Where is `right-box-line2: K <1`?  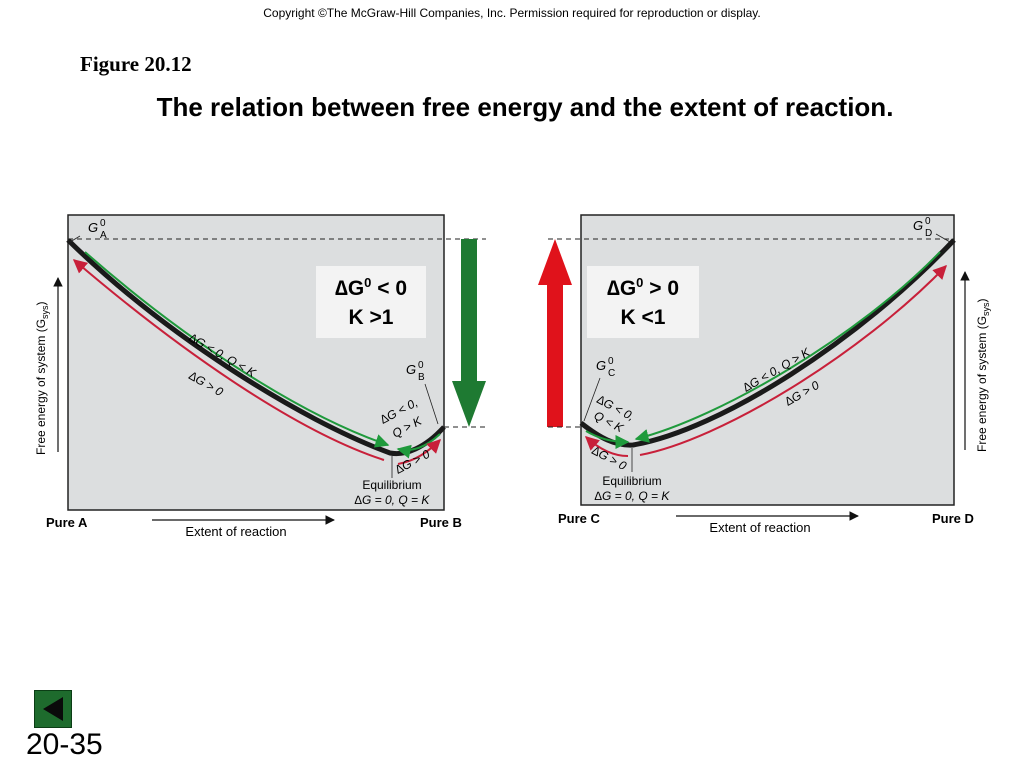
right-box-line2: K <1 is located at coordinates (643, 317).